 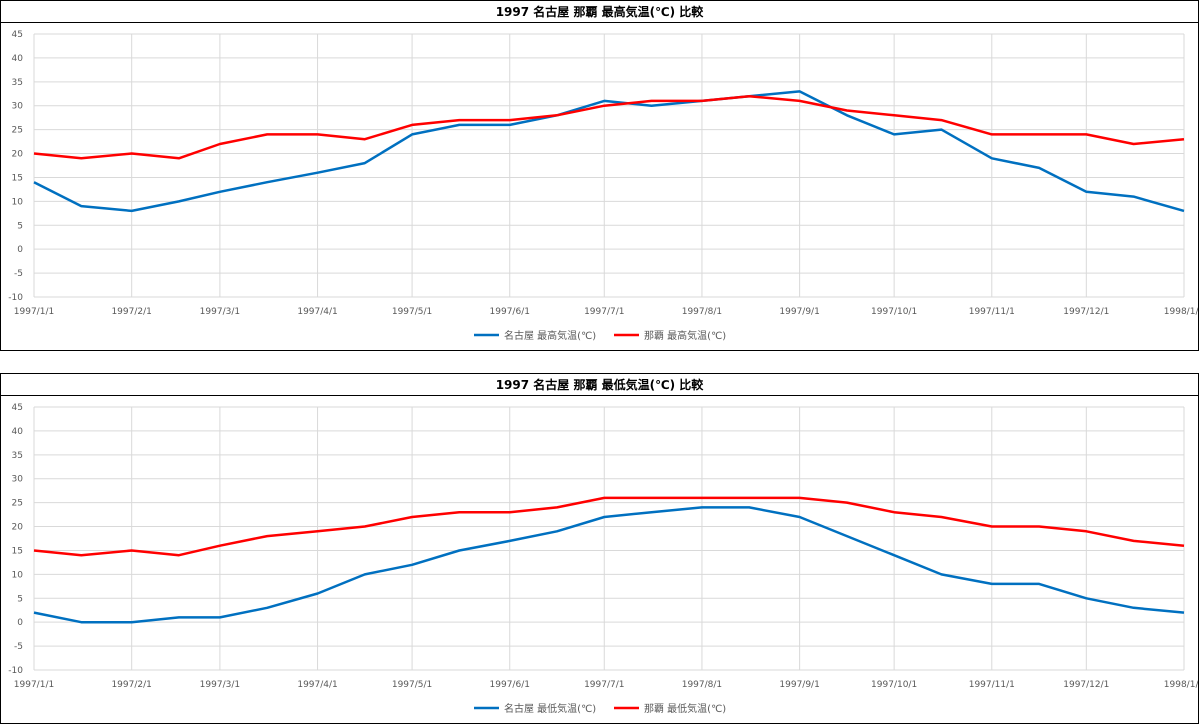 What do you see at coordinates (685, 708) in the screenshot?
I see `legend-label: 那覇 最低気温(℃)` at bounding box center [685, 708].